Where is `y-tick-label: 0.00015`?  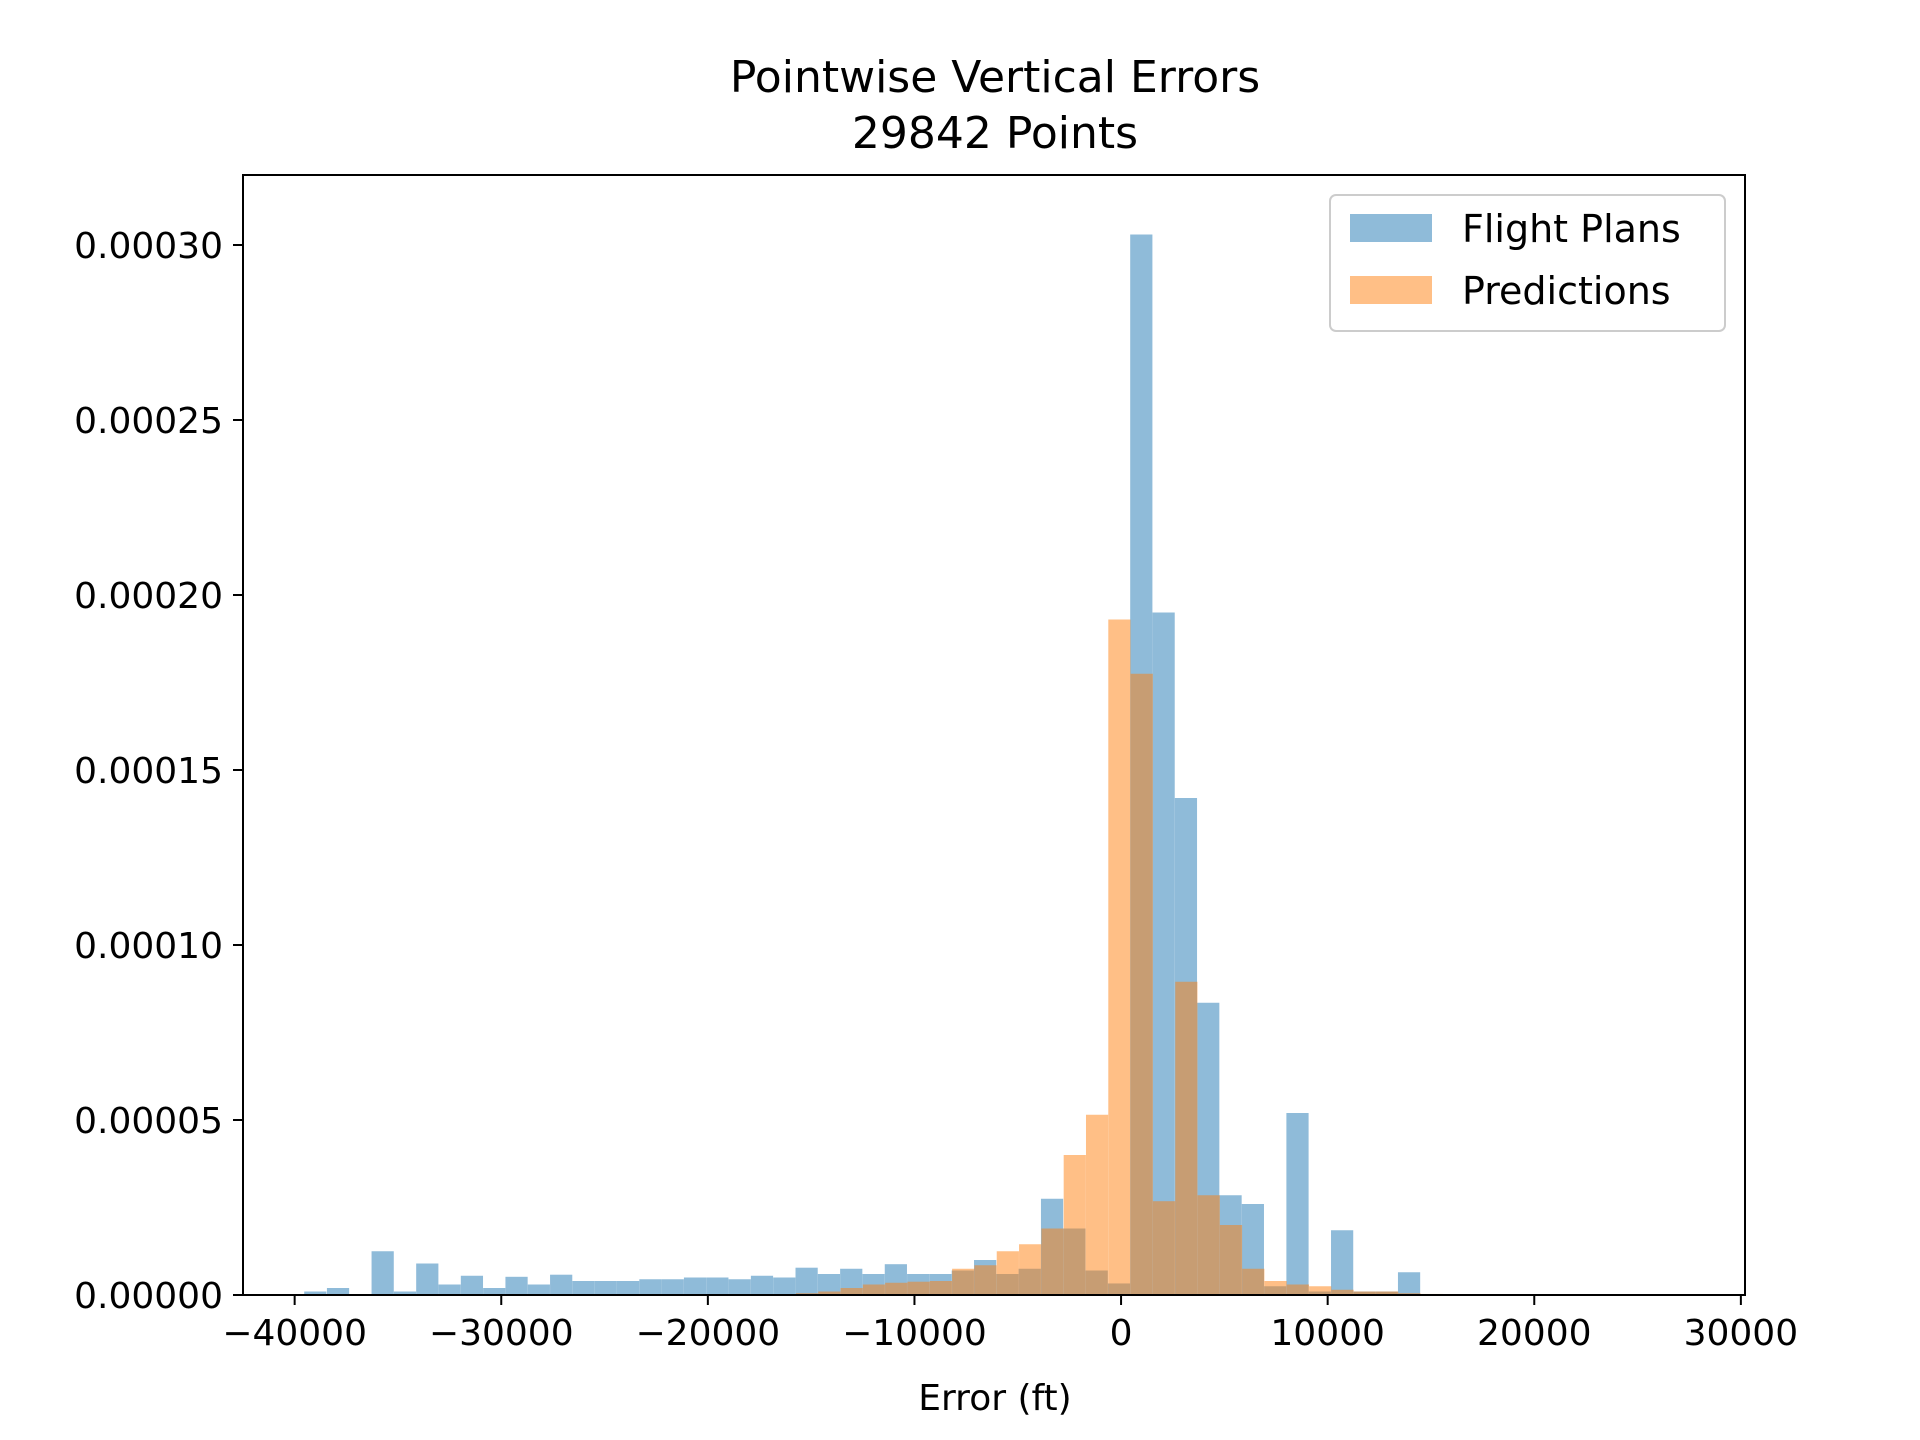
y-tick-label: 0.00015 is located at coordinates (148, 771).